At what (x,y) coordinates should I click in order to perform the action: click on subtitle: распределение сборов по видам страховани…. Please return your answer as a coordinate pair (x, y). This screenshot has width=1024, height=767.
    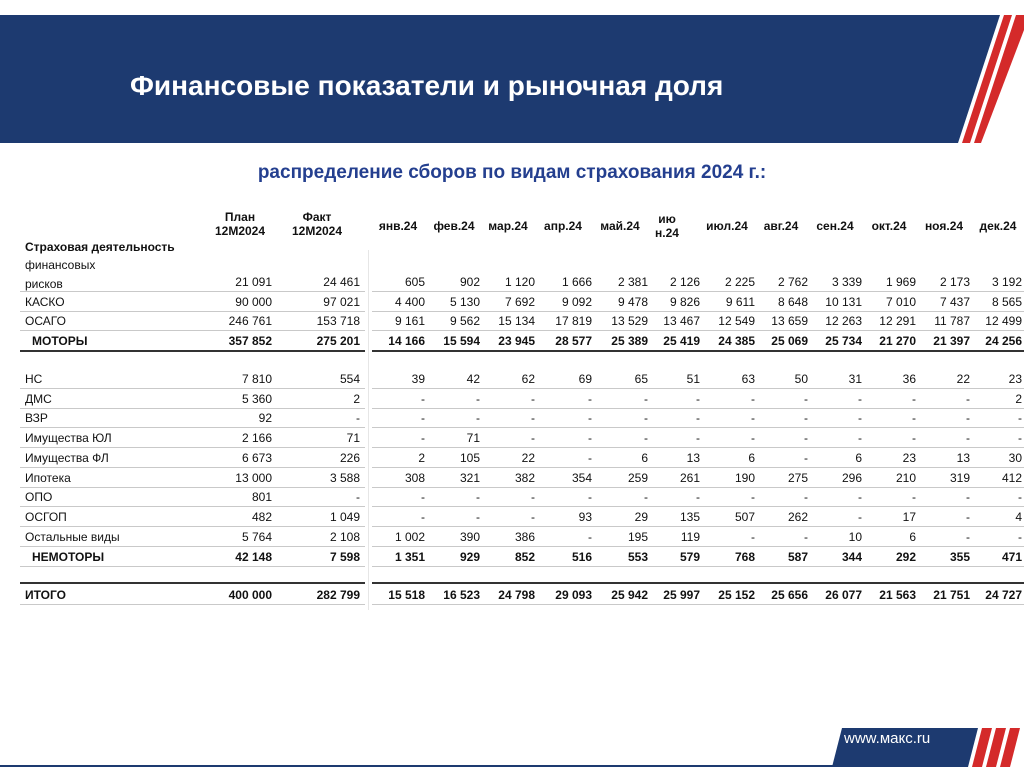
    Looking at the image, I should click on (512, 172).